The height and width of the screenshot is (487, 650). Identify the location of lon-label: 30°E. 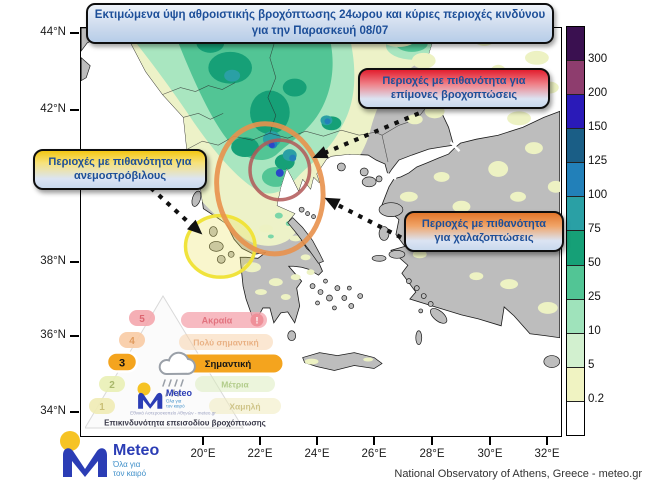
(490, 454).